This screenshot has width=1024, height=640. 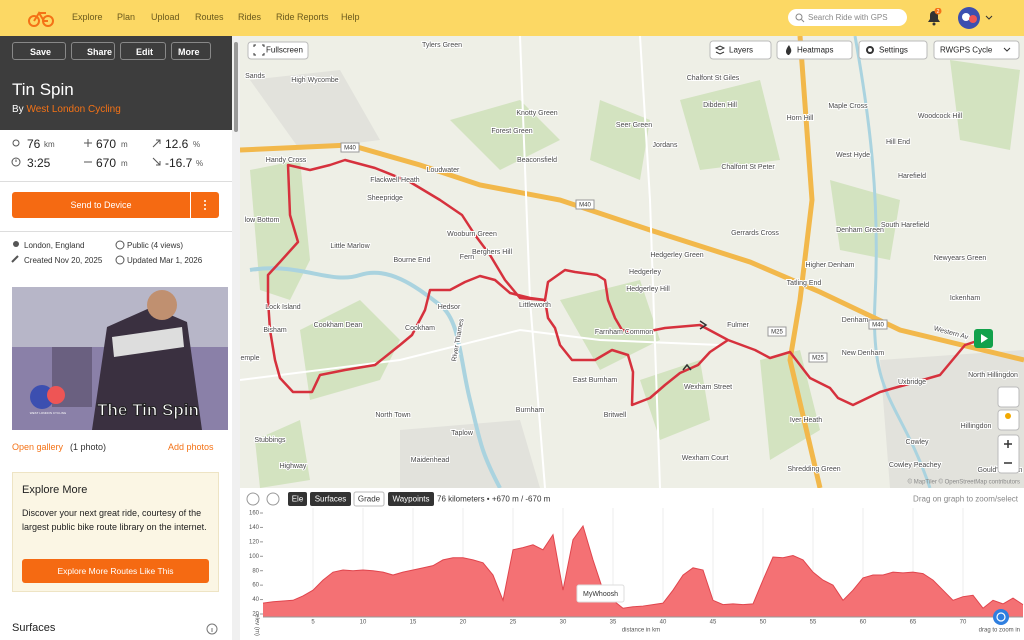 I want to click on edit-button: Edit, so click(x=143, y=51).